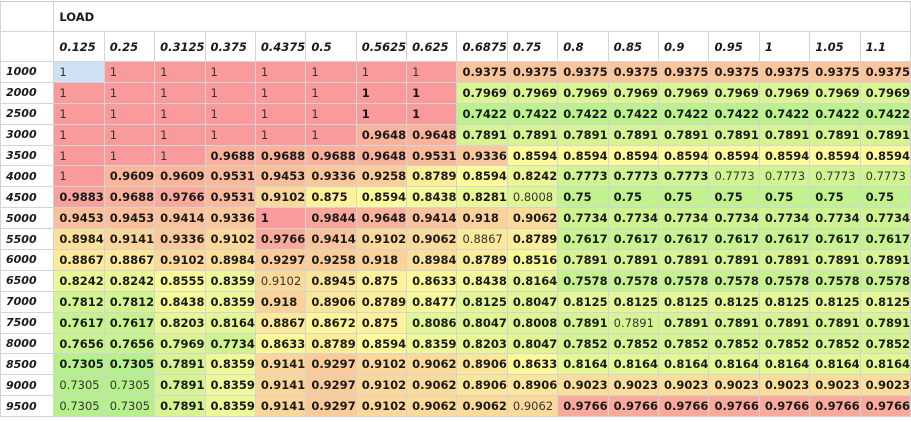  Describe the element at coordinates (27, 260) in the screenshot. I see `row-header: 6000` at that location.